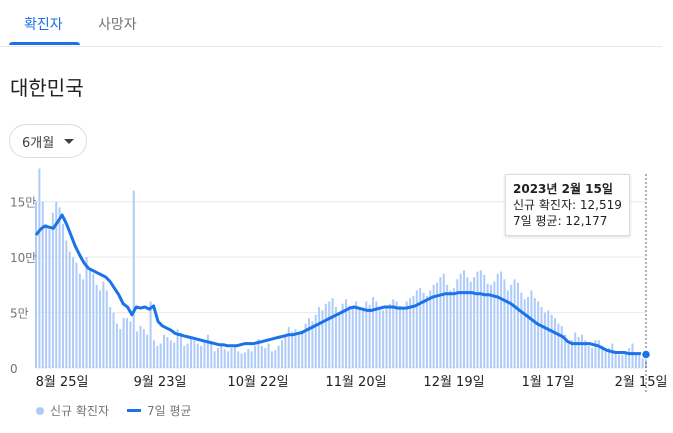  Describe the element at coordinates (47, 88) in the screenshot. I see `region-title: 대한민국` at that location.